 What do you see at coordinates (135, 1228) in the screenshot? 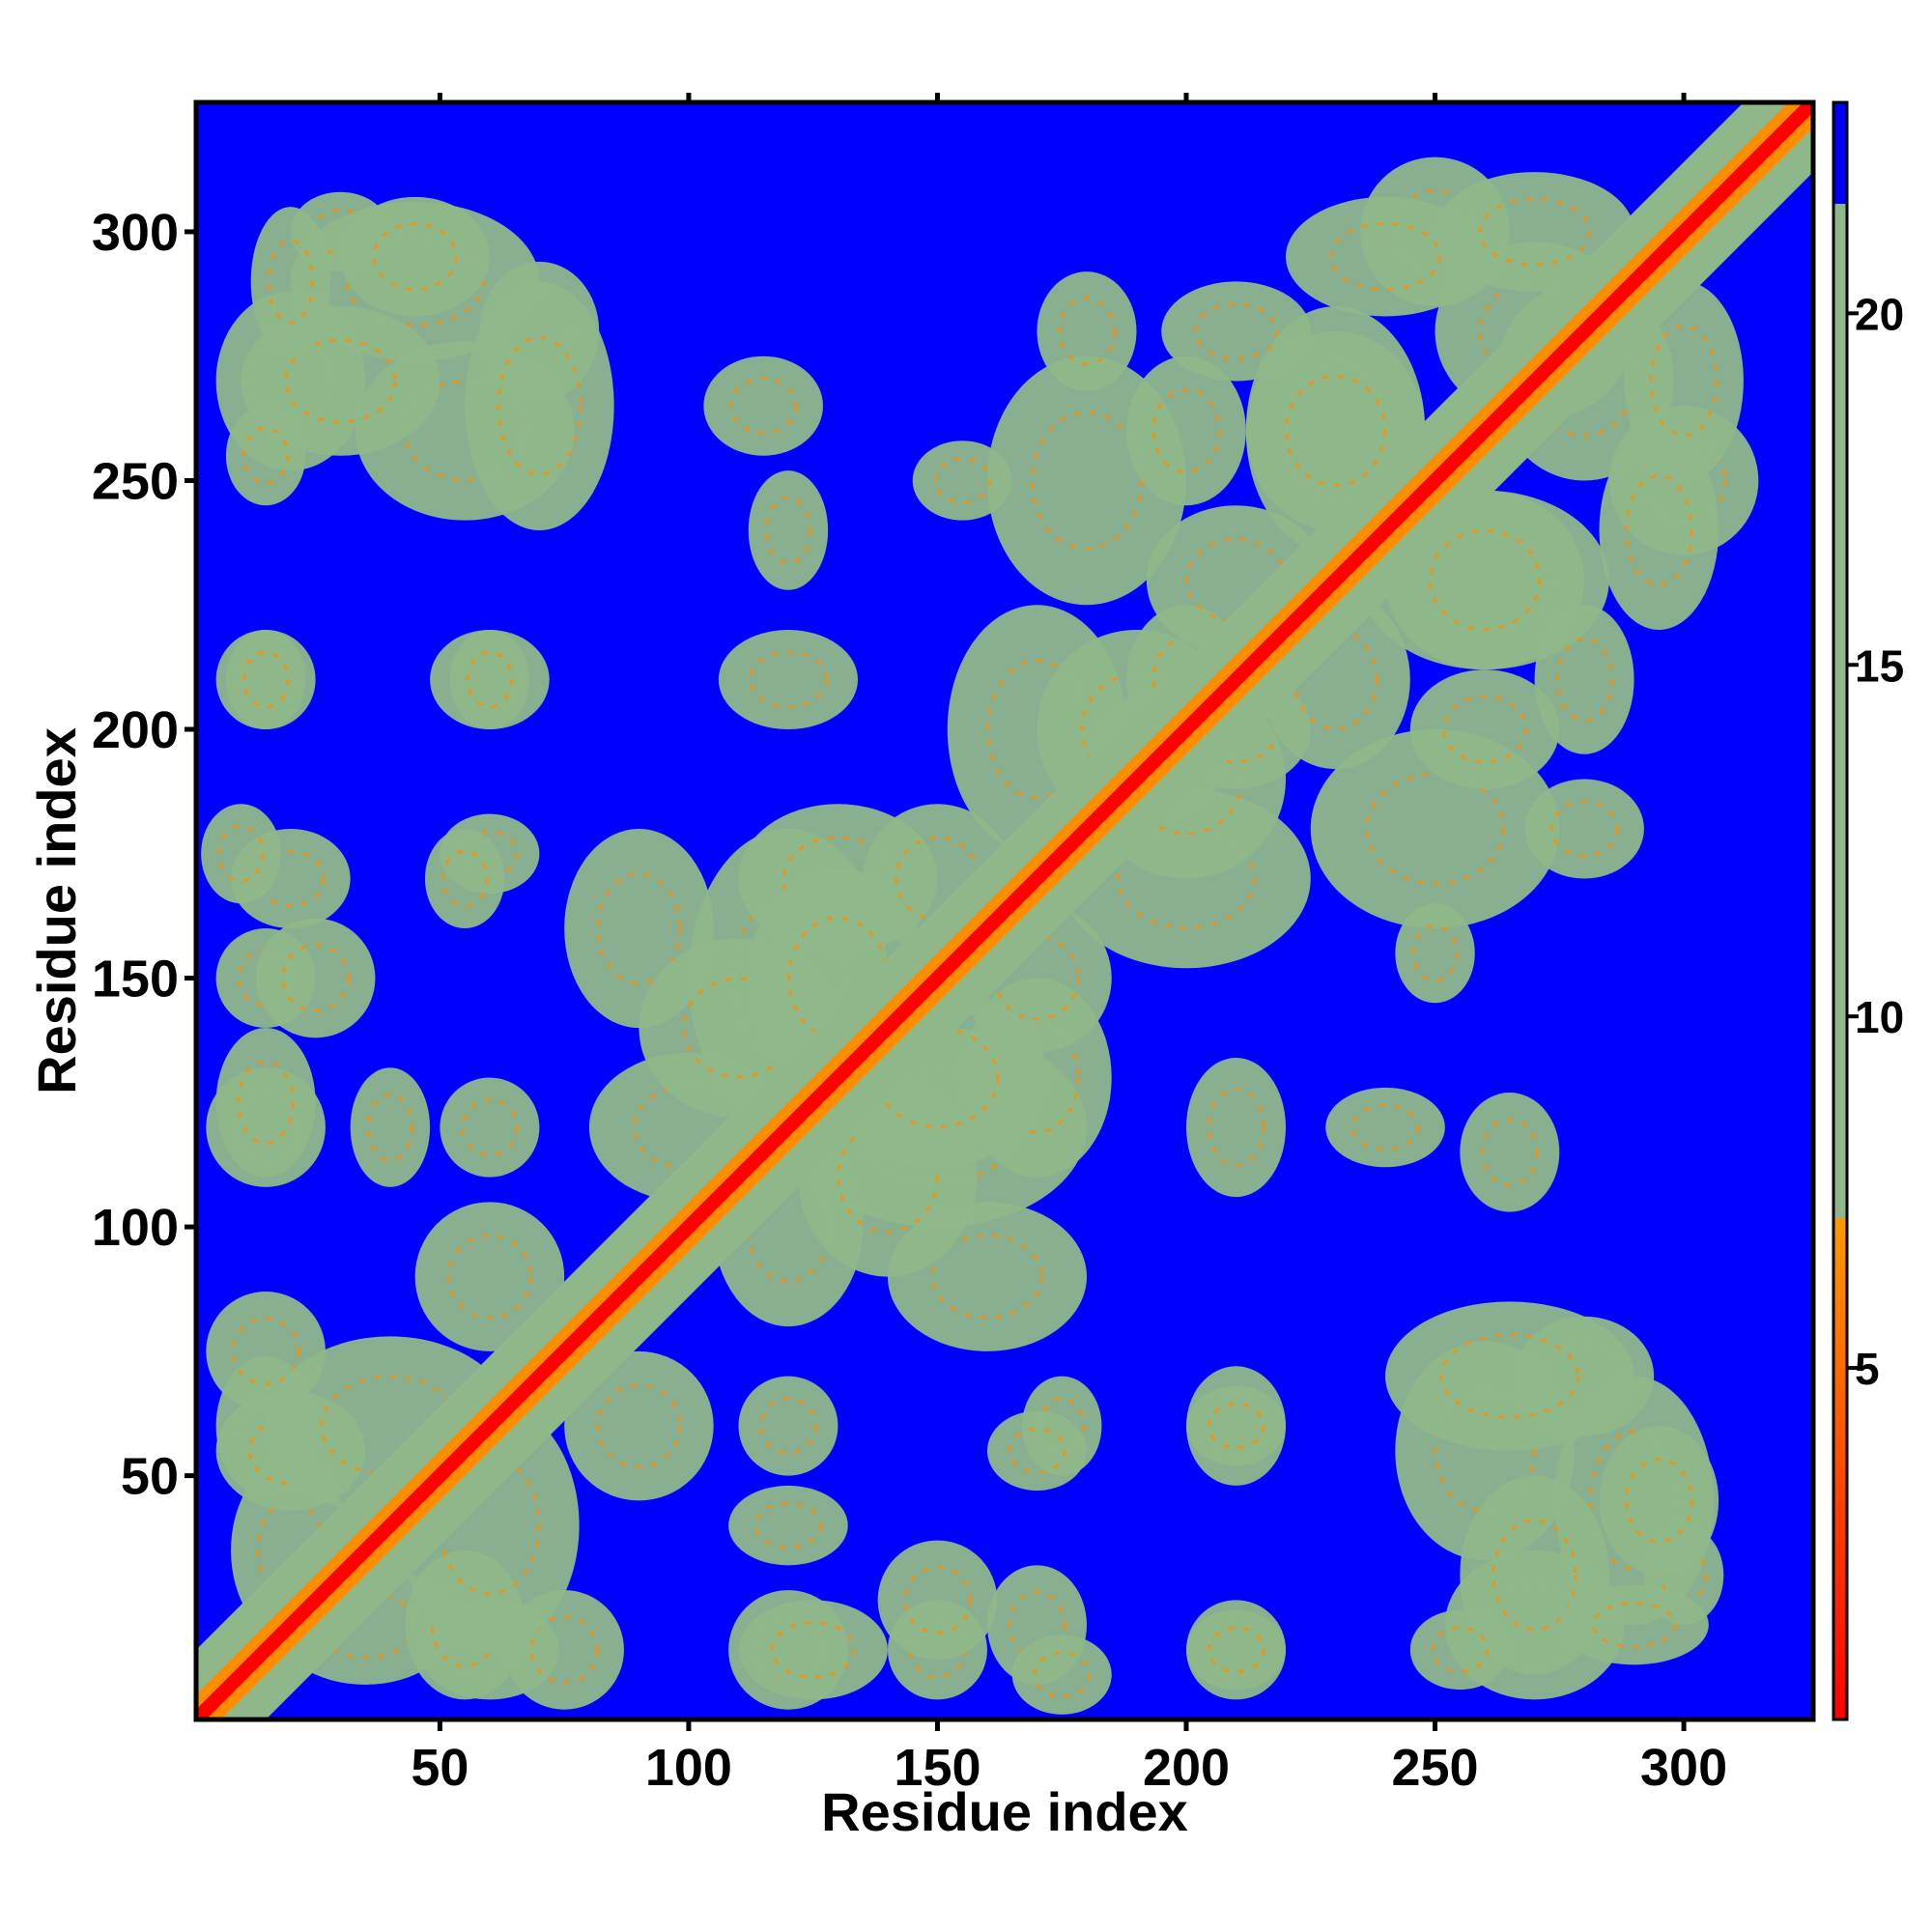
I see `y-tick-label: 100` at bounding box center [135, 1228].